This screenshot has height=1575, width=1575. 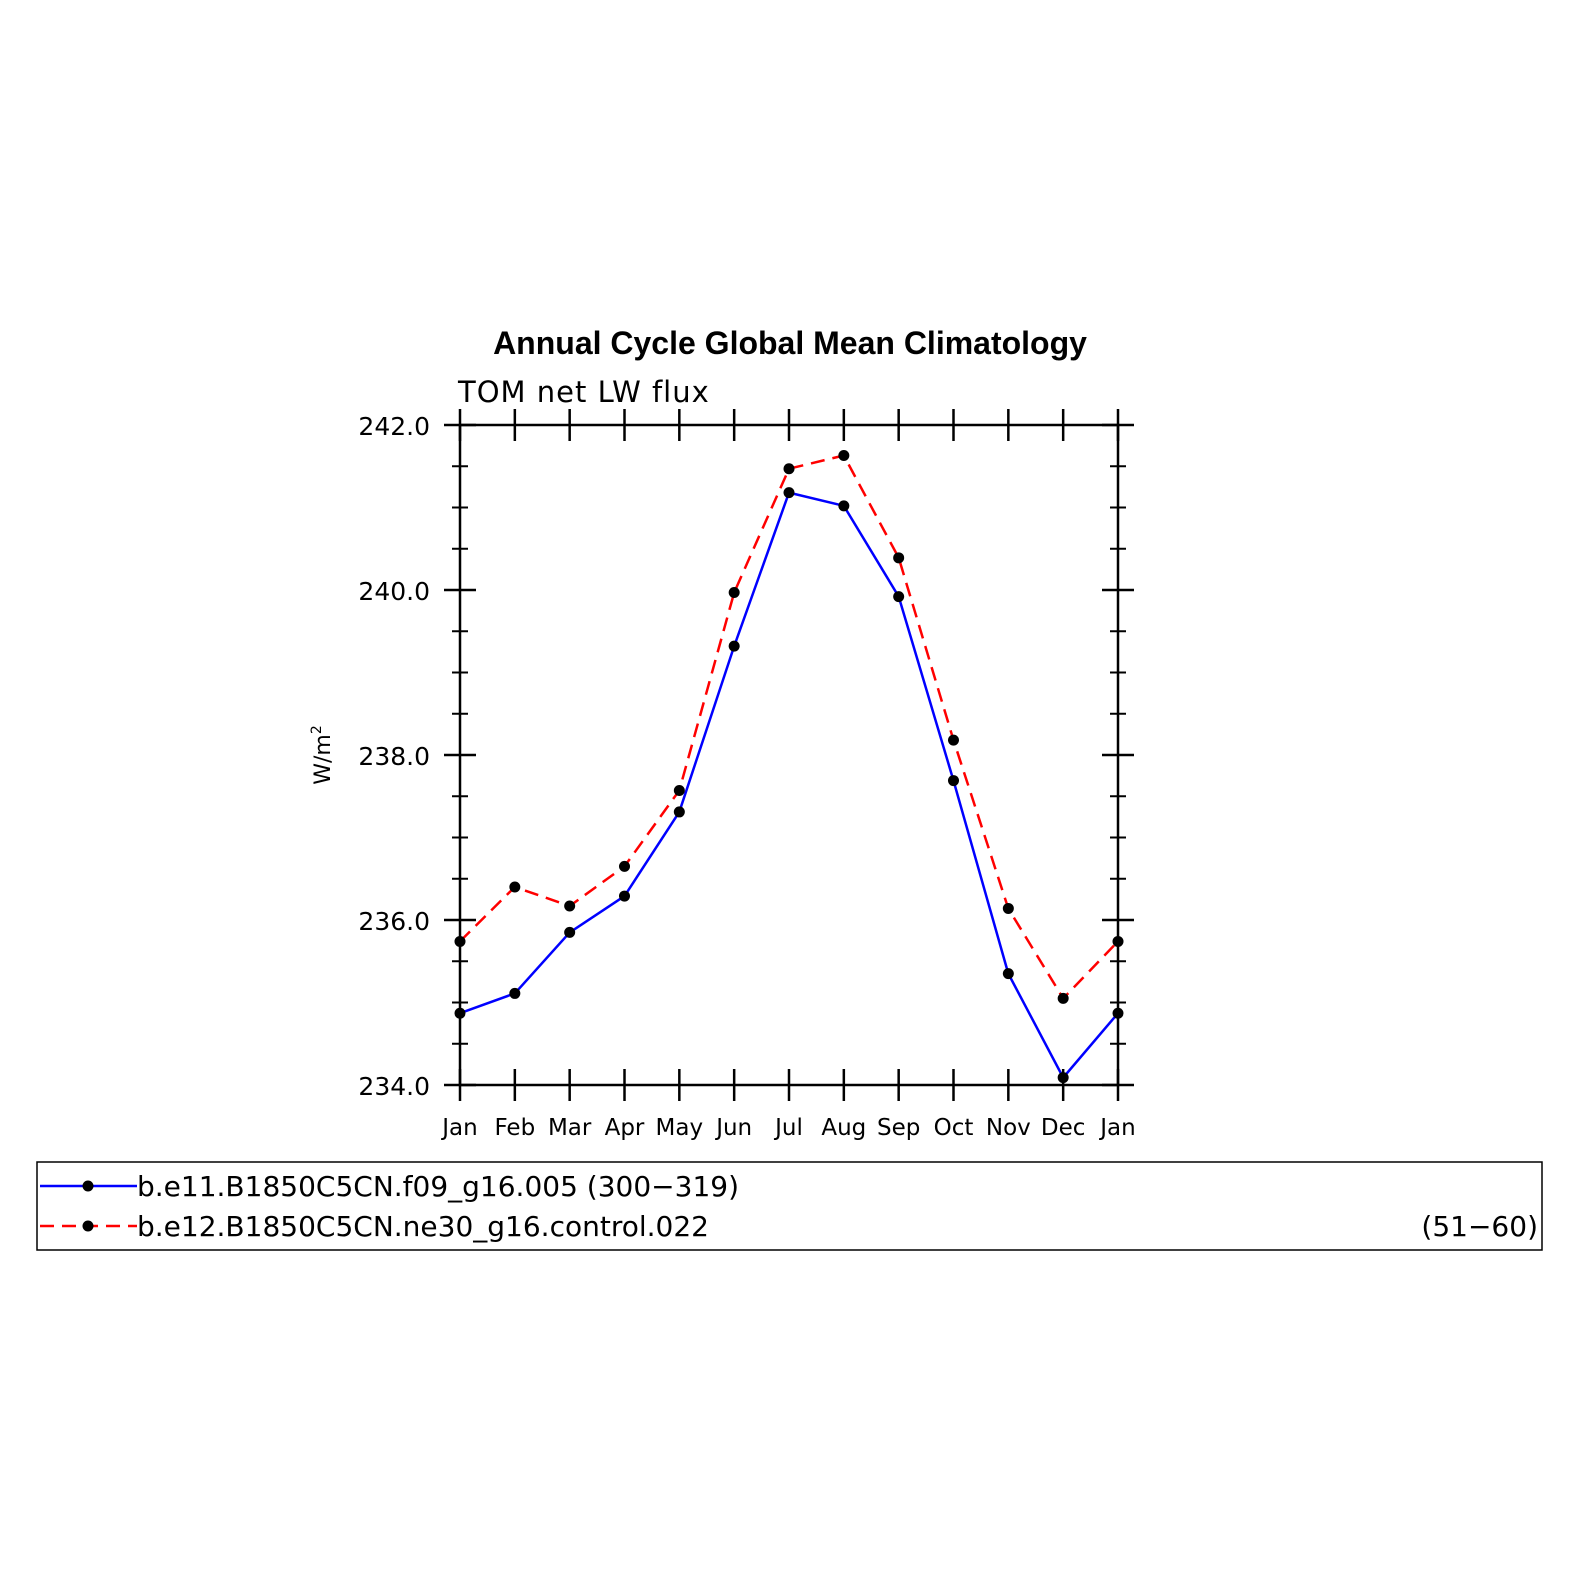 I want to click on svg-text: W/m2, so click(x=322, y=755).